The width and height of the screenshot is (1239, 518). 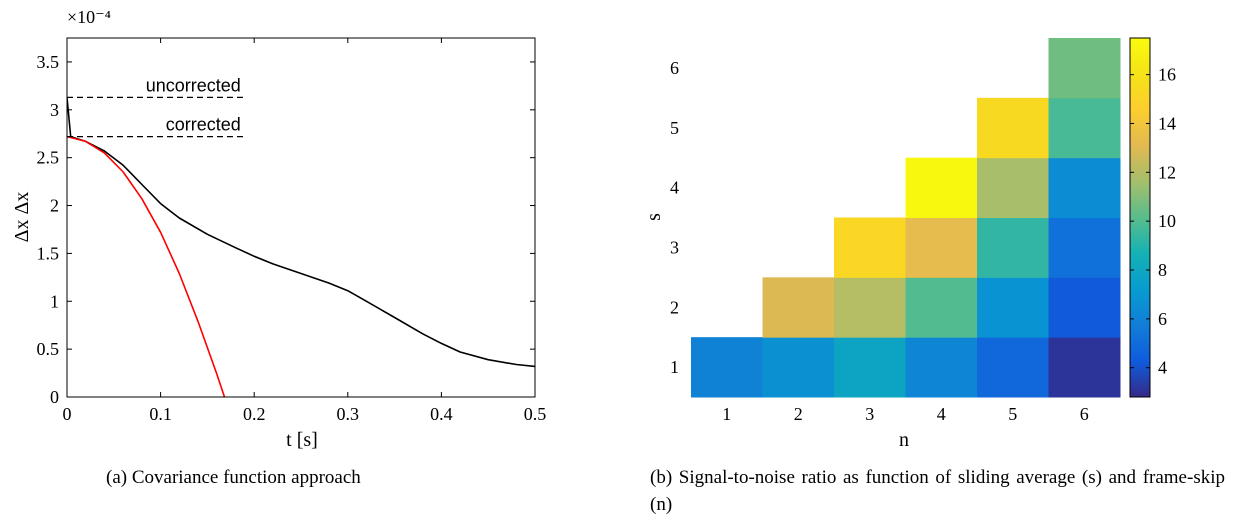 I want to click on y-exponent-label: ×10⁻⁴, so click(x=89, y=17).